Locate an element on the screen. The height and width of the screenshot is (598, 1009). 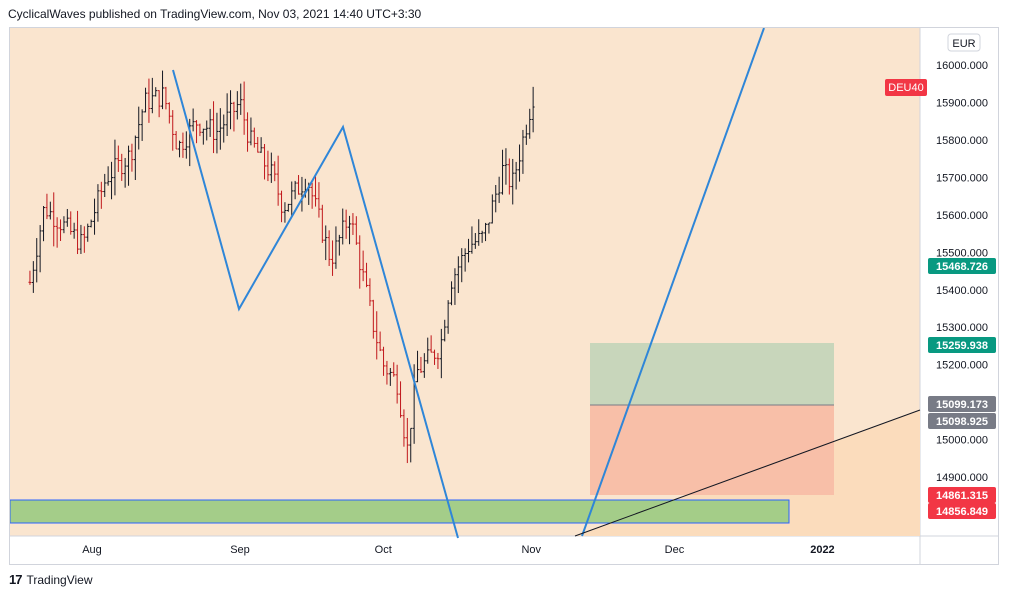
price-badge-stop-upper: 14861.315 is located at coordinates (962, 495).